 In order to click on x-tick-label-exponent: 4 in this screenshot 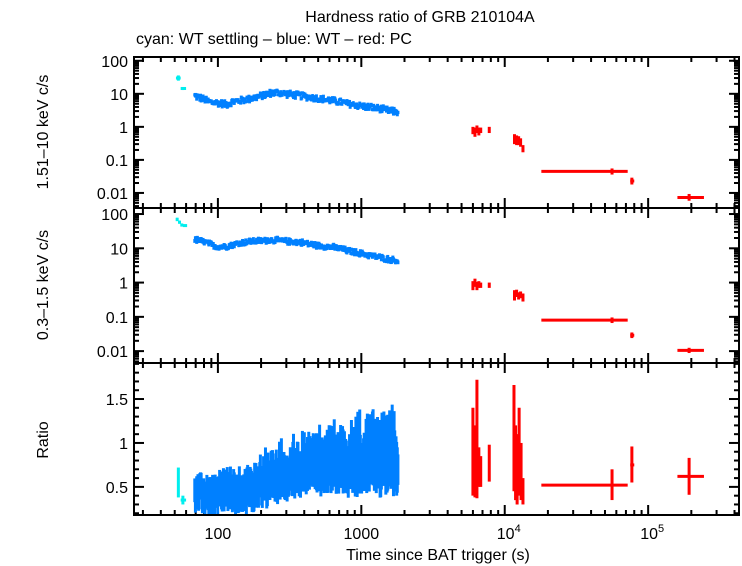, I will do `click(518, 529)`.